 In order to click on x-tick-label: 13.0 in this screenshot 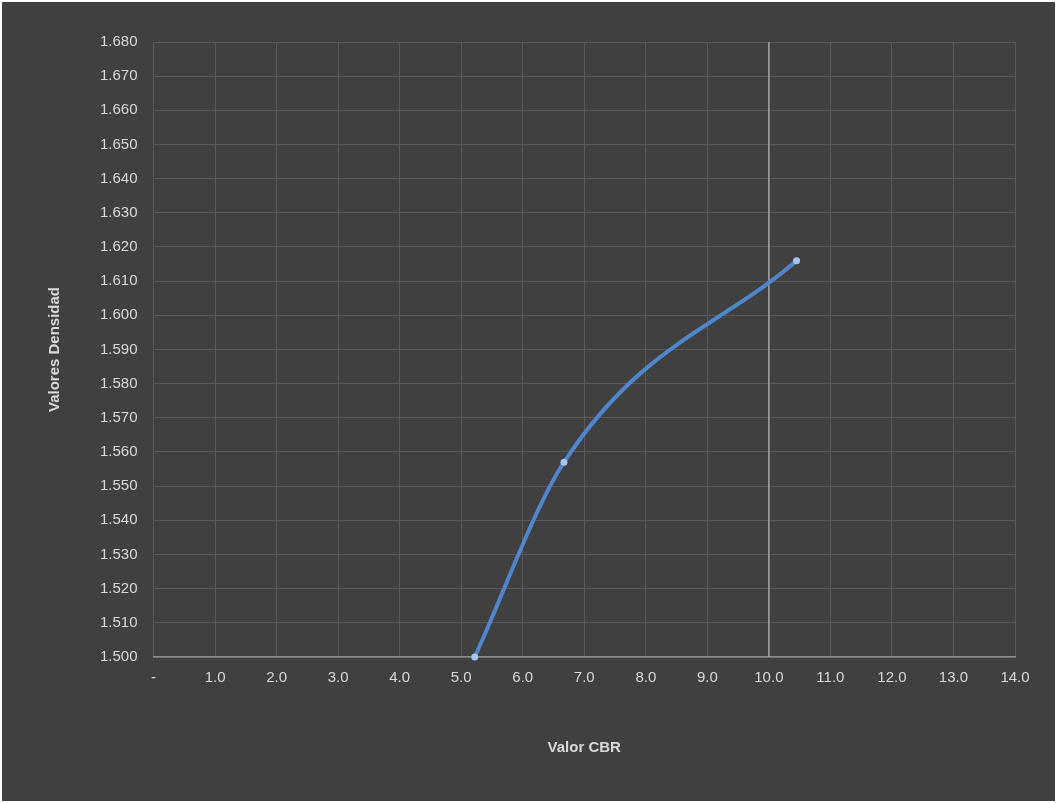, I will do `click(953, 677)`.